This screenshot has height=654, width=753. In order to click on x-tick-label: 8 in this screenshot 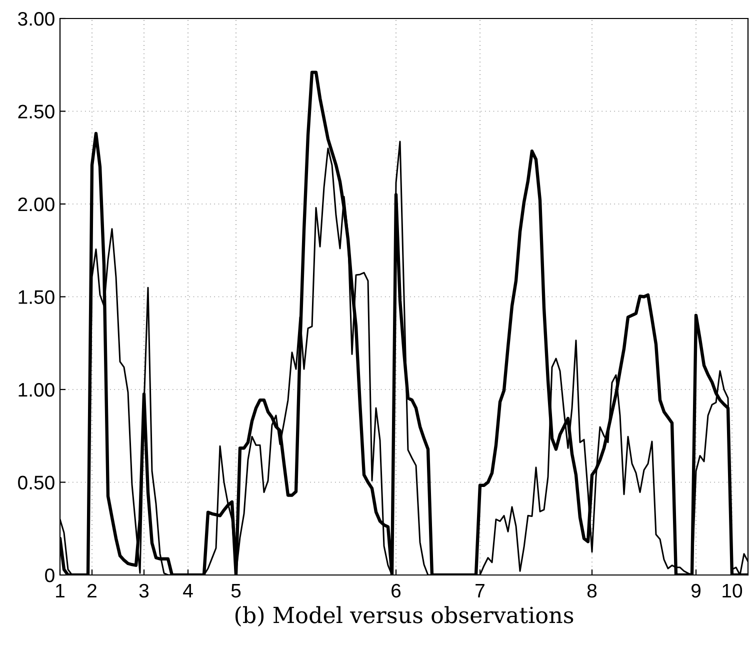, I will do `click(592, 591)`.